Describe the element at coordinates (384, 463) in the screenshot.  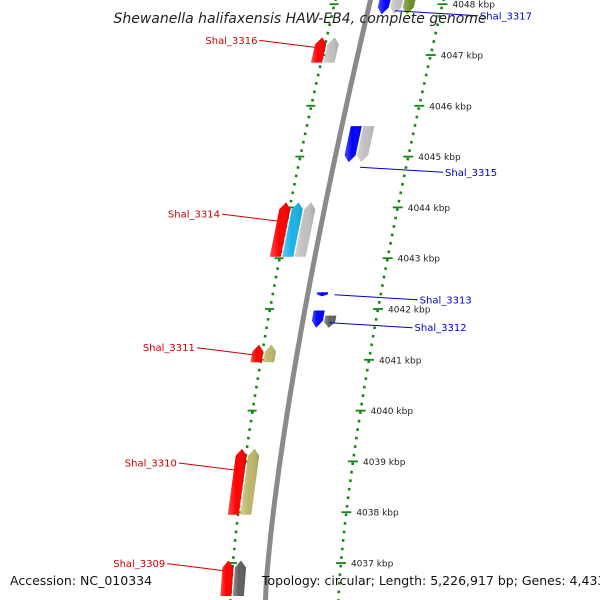
I see `tick-label: 4039 kbp` at that location.